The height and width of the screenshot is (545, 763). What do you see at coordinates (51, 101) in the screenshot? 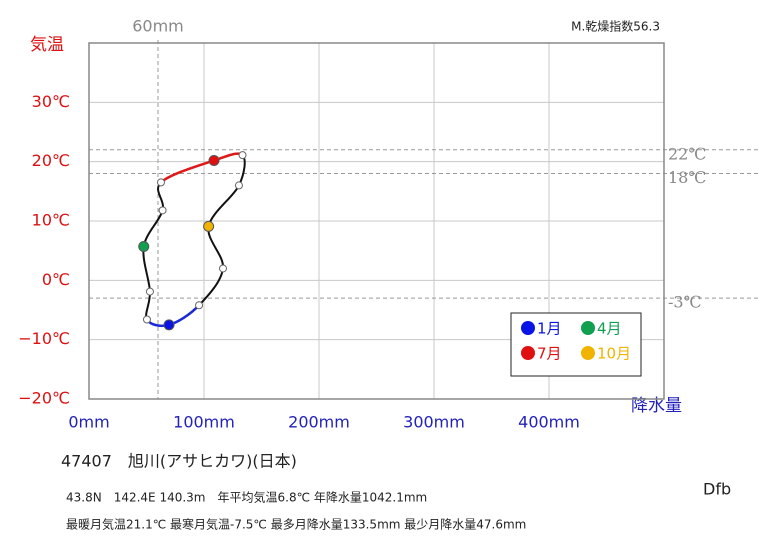
I see `y-tick-label: 30℃` at bounding box center [51, 101].